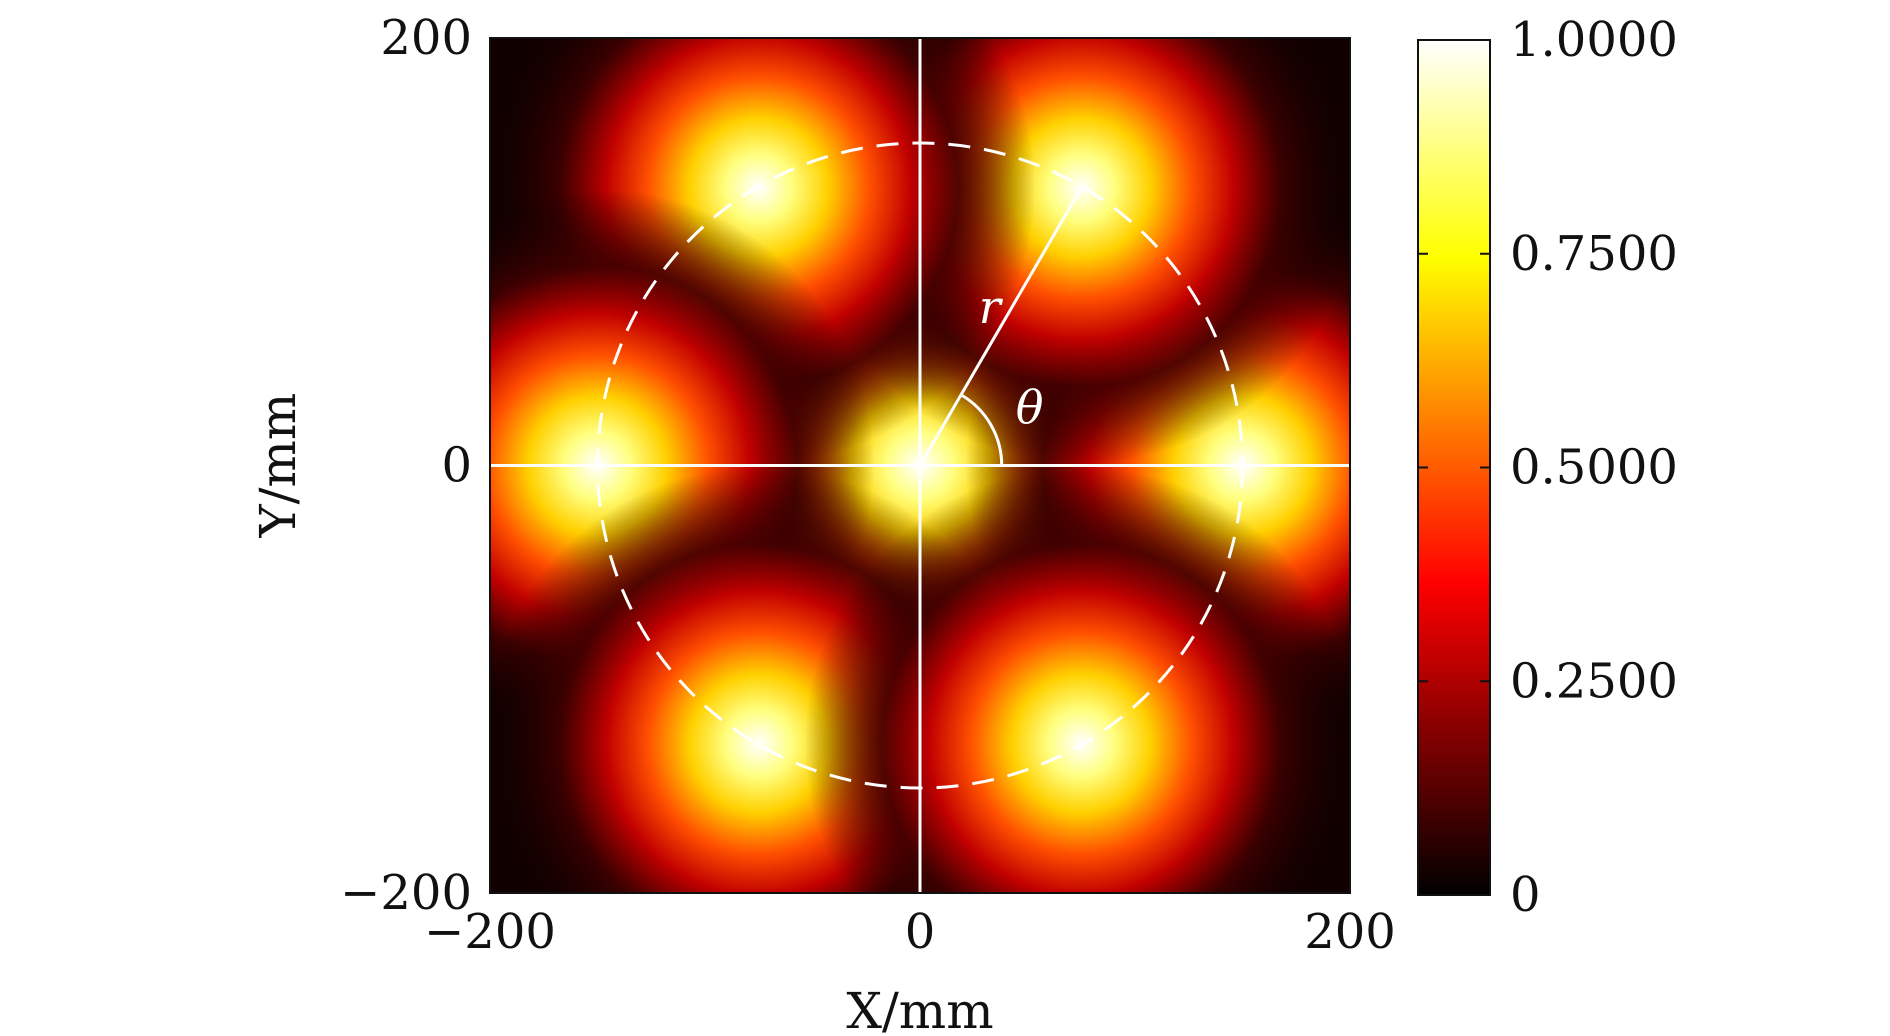 Image resolution: width=1890 pixels, height=1036 pixels. What do you see at coordinates (991, 307) in the screenshot?
I see `radius-label: r` at bounding box center [991, 307].